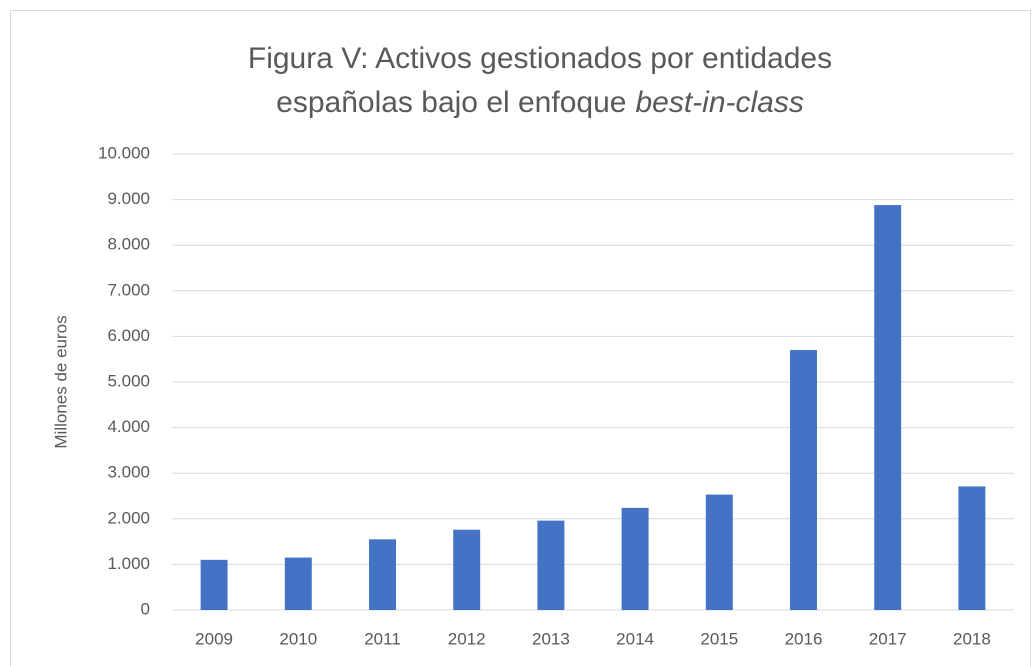  What do you see at coordinates (128, 244) in the screenshot?
I see `y-tick-label: 8.000` at bounding box center [128, 244].